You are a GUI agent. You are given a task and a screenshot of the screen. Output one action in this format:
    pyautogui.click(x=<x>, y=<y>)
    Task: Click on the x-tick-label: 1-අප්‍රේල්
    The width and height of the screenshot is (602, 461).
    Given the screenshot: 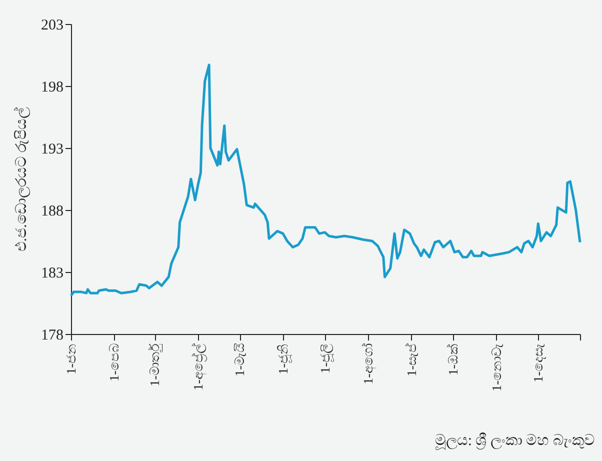 What is the action you would take?
    pyautogui.click(x=198, y=367)
    